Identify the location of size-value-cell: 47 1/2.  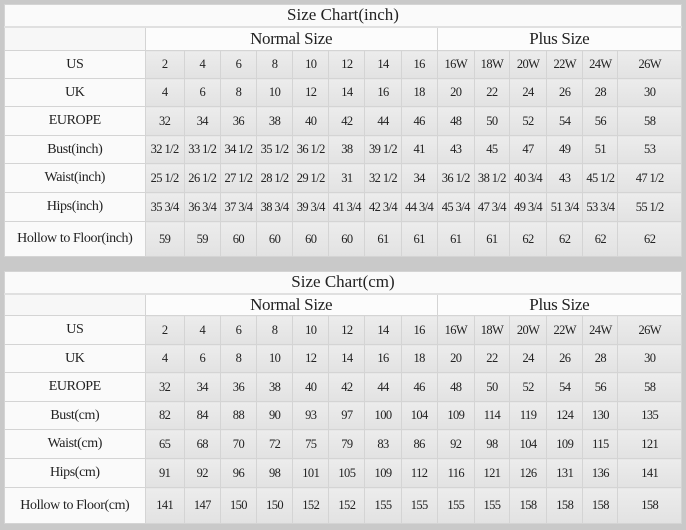
(649, 178).